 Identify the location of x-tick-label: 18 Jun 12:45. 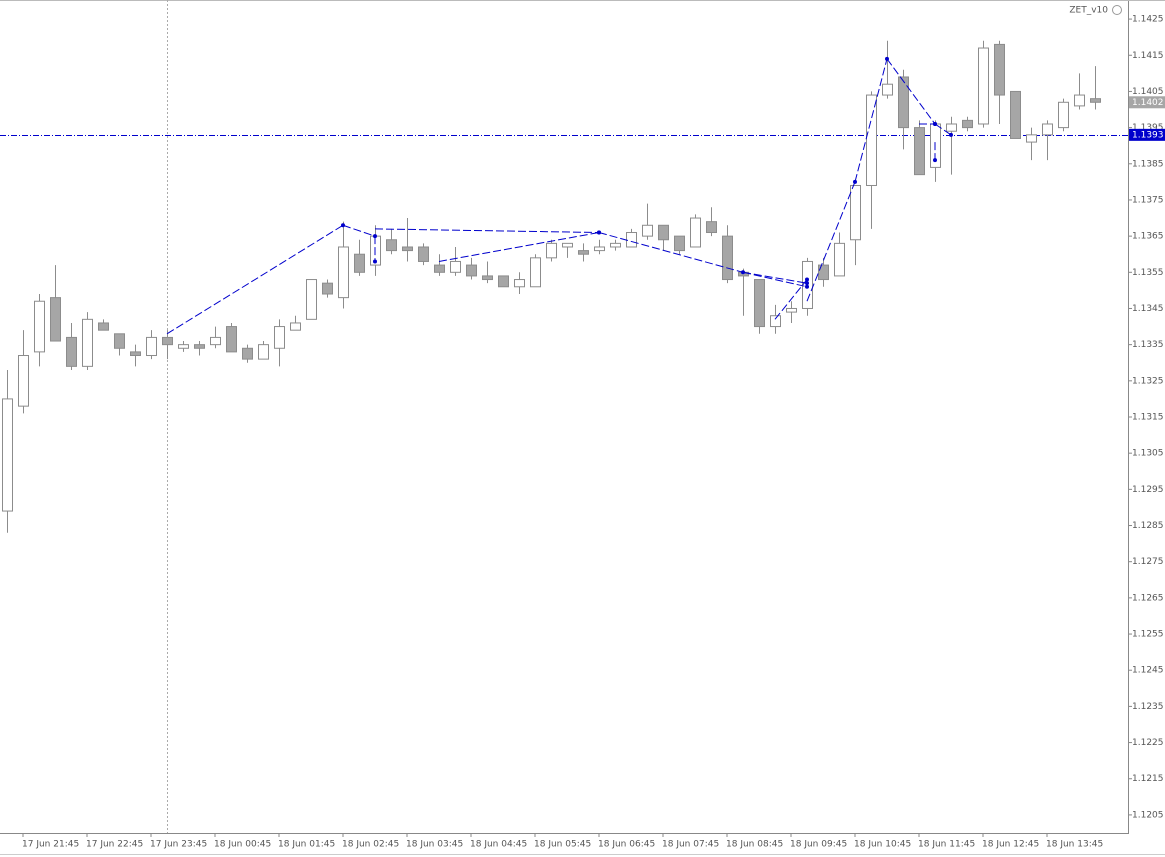
(1010, 845).